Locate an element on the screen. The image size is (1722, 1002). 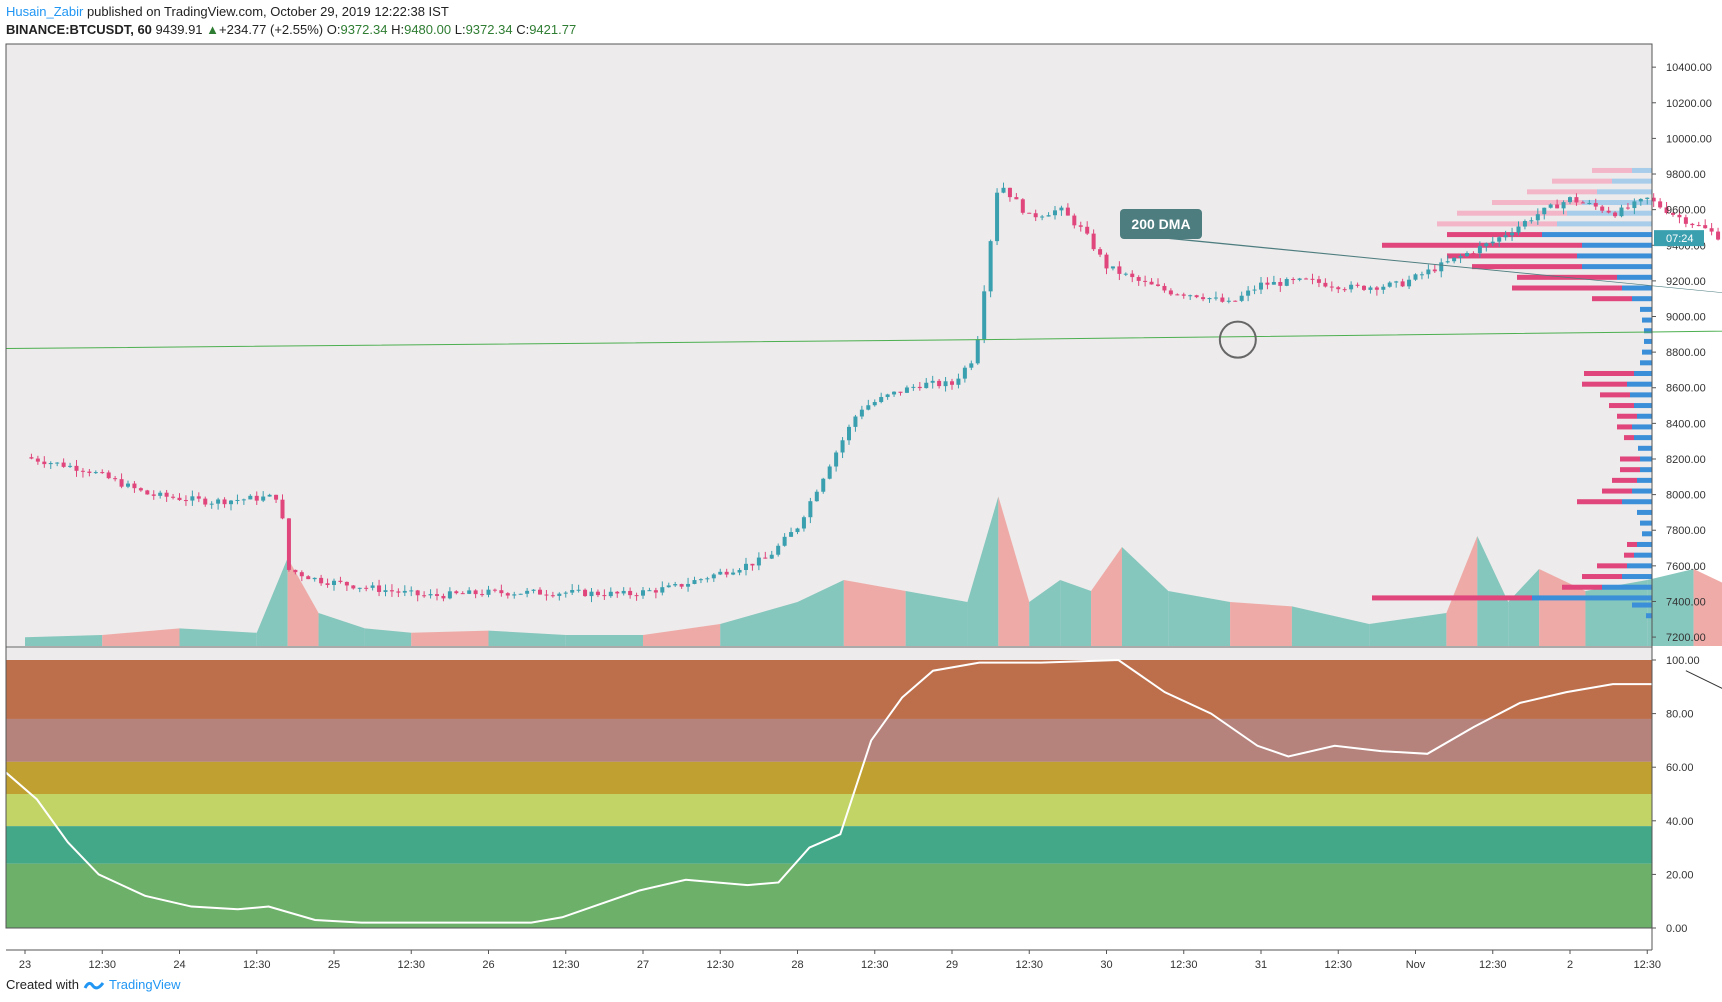
symbol-name: BINANCE:BTCUSDT, 60 is located at coordinates (79, 29).